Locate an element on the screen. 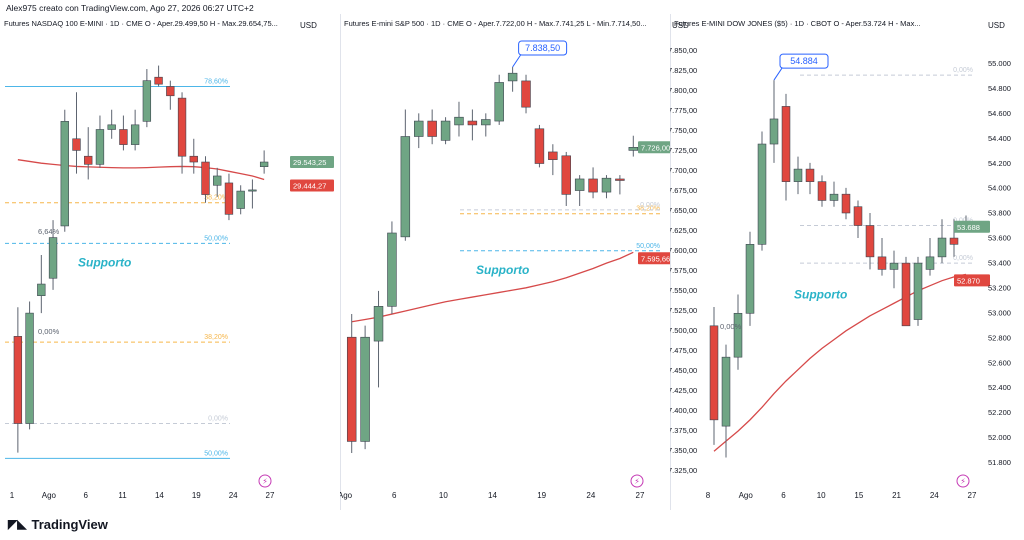 The image size is (1024, 540). y-tick-label: 7.475,00 is located at coordinates (683, 350).